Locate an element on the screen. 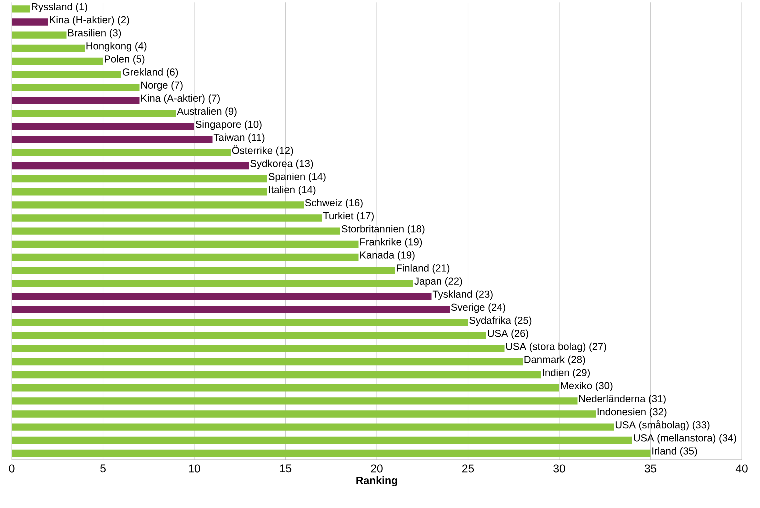 The height and width of the screenshot is (508, 760). data-label: Italien (14) is located at coordinates (292, 191).